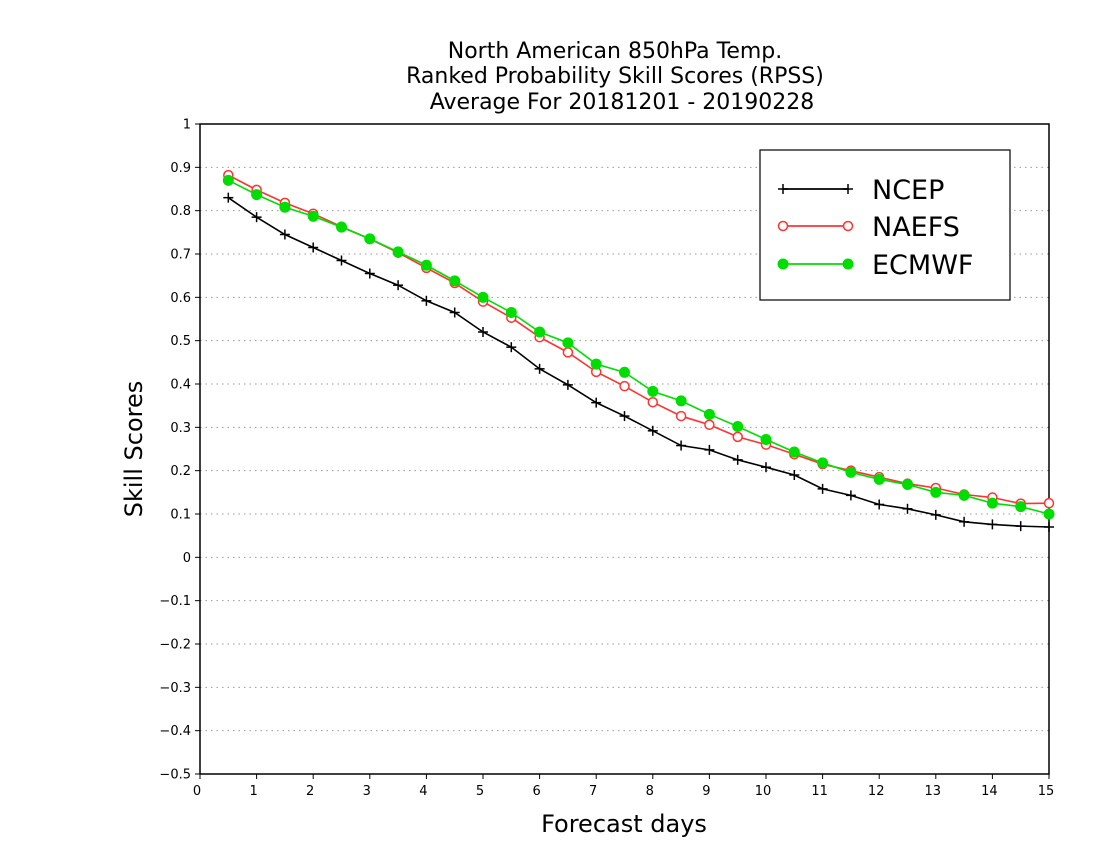 Image resolution: width=1100 pixels, height=850 pixels. I want to click on legend-item-ncep: NCEP, so click(861, 190).